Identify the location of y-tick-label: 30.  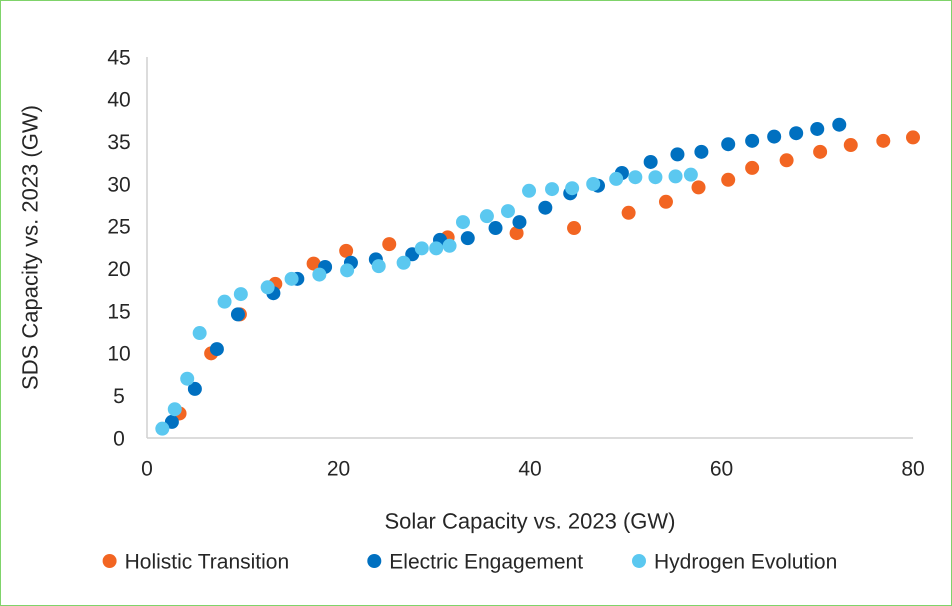
(119, 184).